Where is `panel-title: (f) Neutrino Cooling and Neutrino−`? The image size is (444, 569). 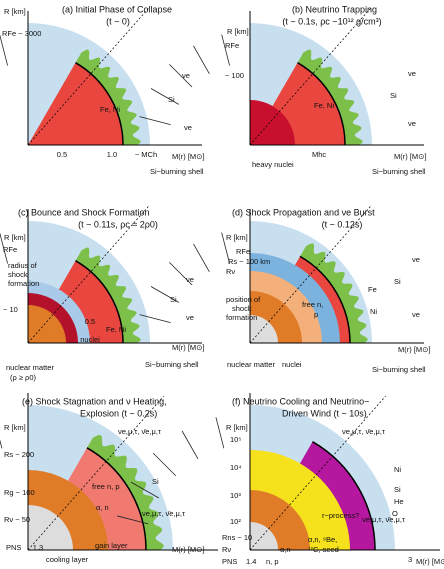 panel-title: (f) Neutrino Cooling and Neutrino− is located at coordinates (300, 401).